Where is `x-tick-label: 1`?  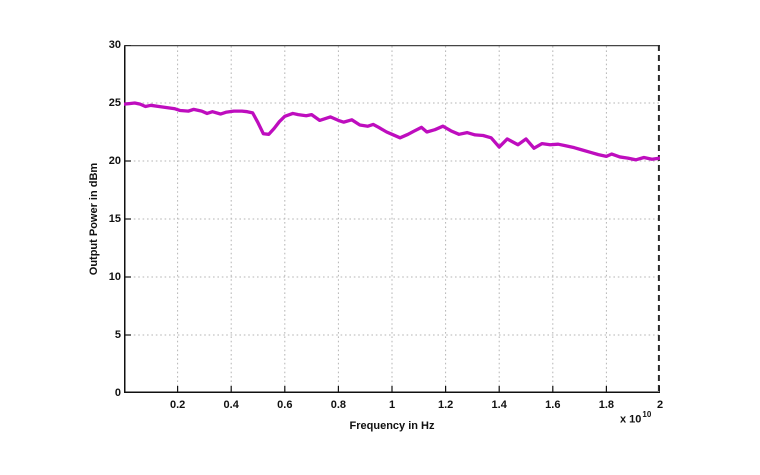
x-tick-label: 1 is located at coordinates (392, 405).